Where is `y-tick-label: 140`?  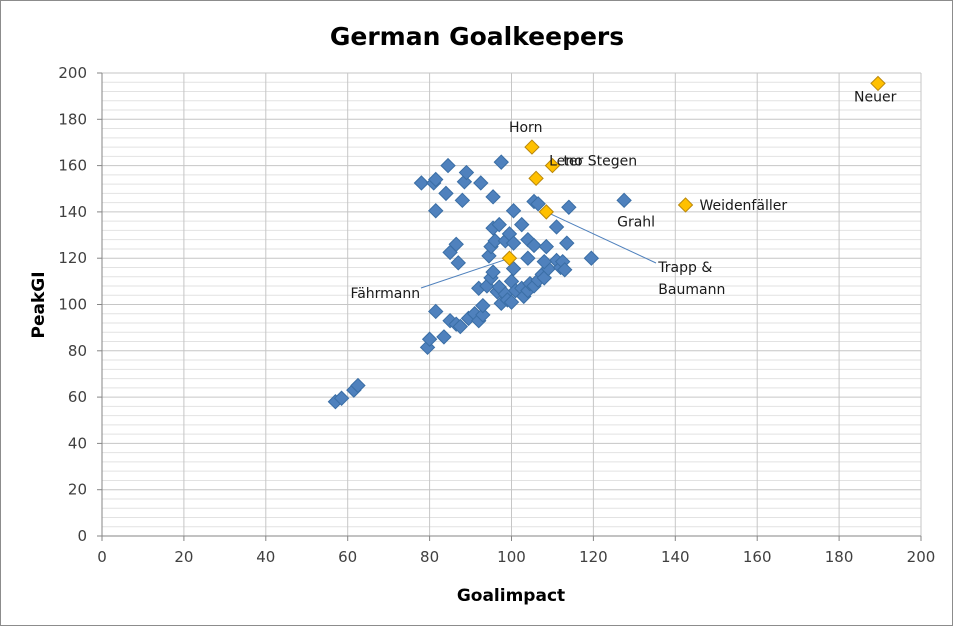
y-tick-label: 140 is located at coordinates (72, 212).